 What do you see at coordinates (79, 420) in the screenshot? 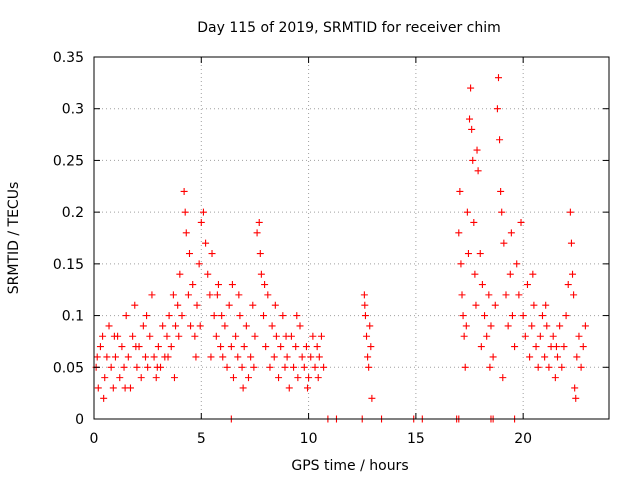
I see `y-tick-label: 0` at bounding box center [79, 420].